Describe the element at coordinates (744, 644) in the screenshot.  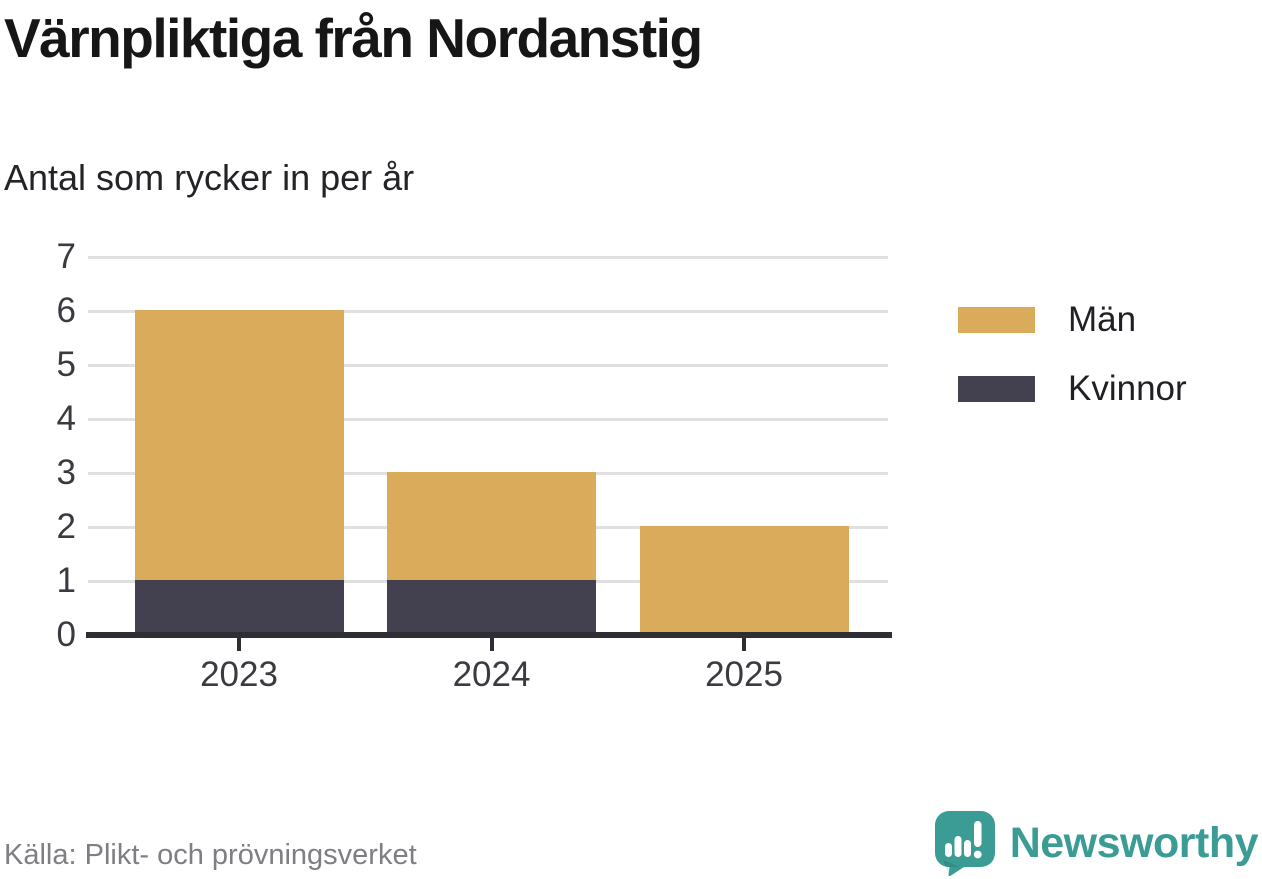
I see `x-tick-2025` at that location.